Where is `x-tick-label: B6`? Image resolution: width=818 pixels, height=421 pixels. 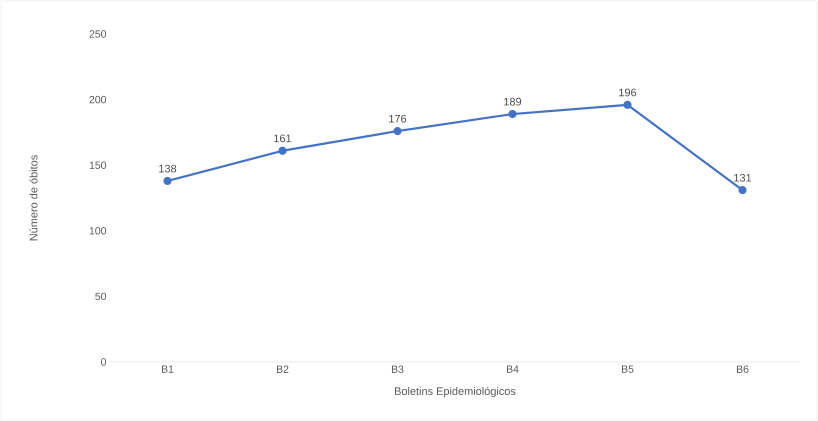
x-tick-label: B6 is located at coordinates (742, 369).